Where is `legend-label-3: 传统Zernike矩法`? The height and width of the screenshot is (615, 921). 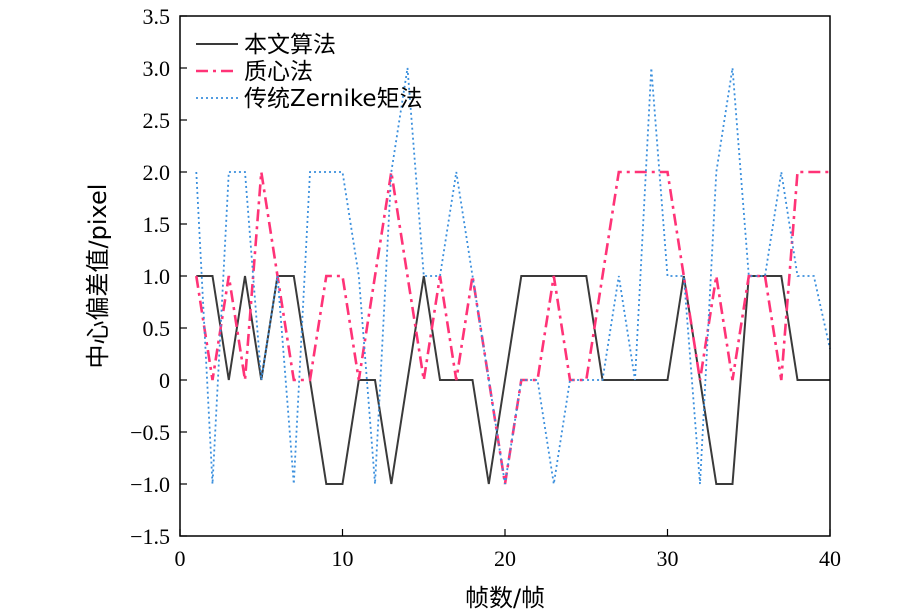 legend-label-3: 传统Zernike矩法 is located at coordinates (333, 99).